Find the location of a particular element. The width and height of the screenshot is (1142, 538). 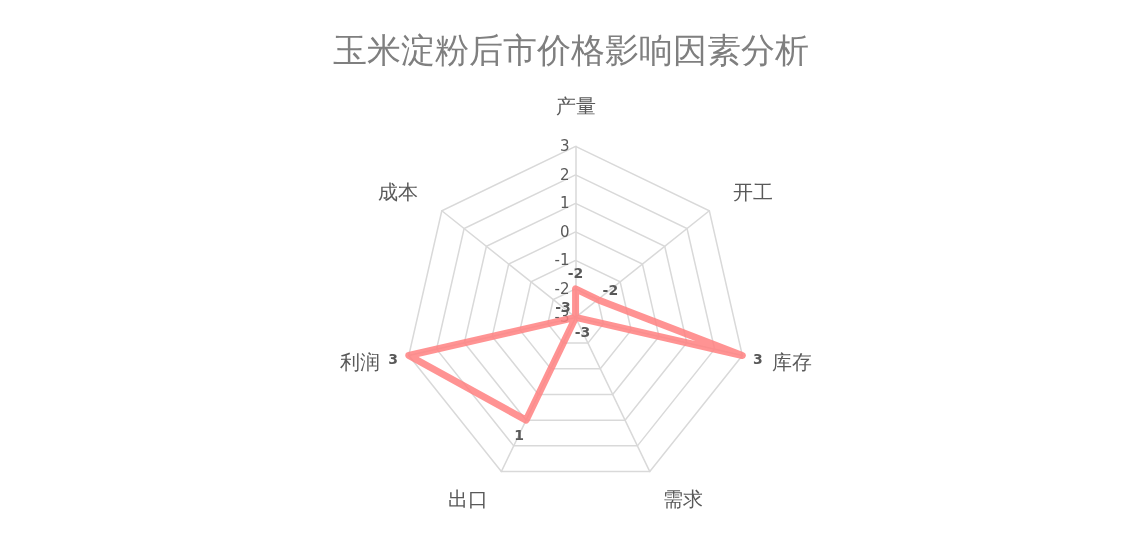

data-label: 1 is located at coordinates (519, 434).